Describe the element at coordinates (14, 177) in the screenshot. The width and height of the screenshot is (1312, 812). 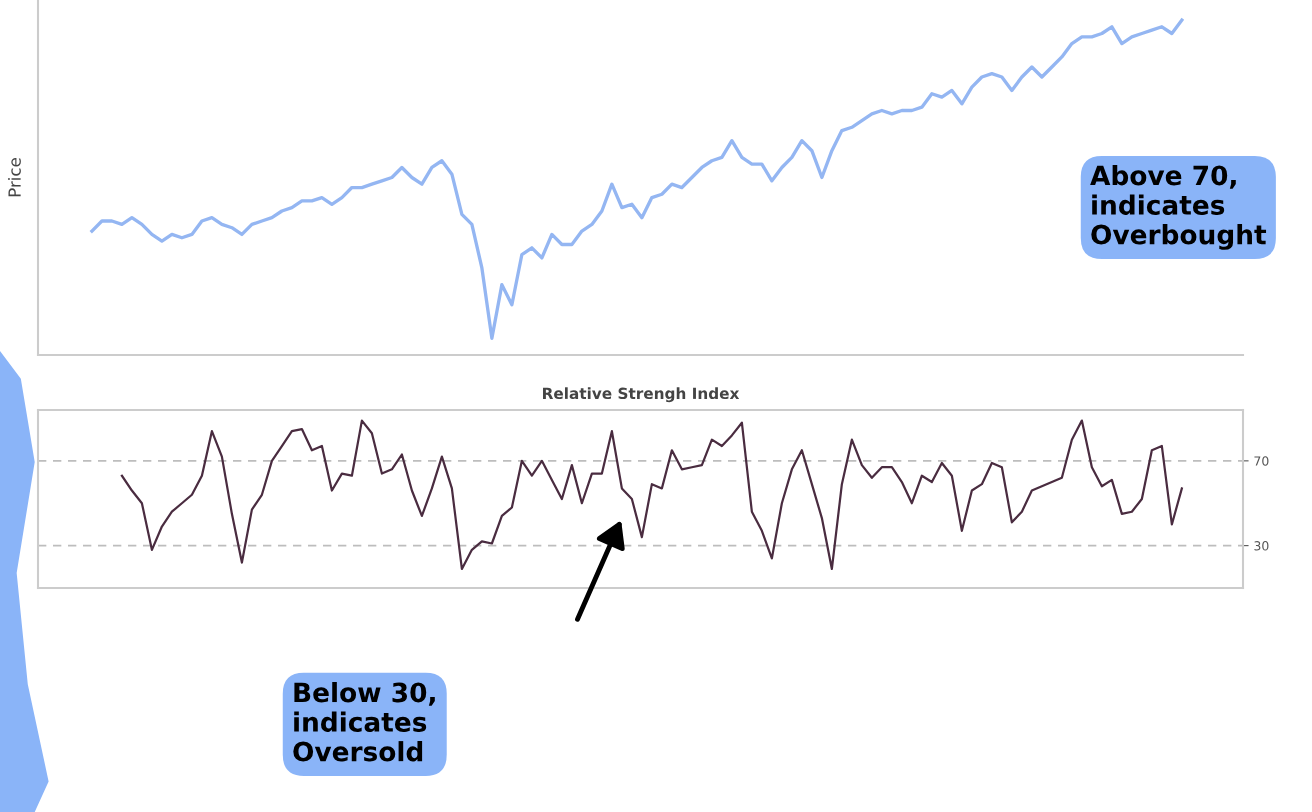
I see `y-axis-title: Price` at that location.